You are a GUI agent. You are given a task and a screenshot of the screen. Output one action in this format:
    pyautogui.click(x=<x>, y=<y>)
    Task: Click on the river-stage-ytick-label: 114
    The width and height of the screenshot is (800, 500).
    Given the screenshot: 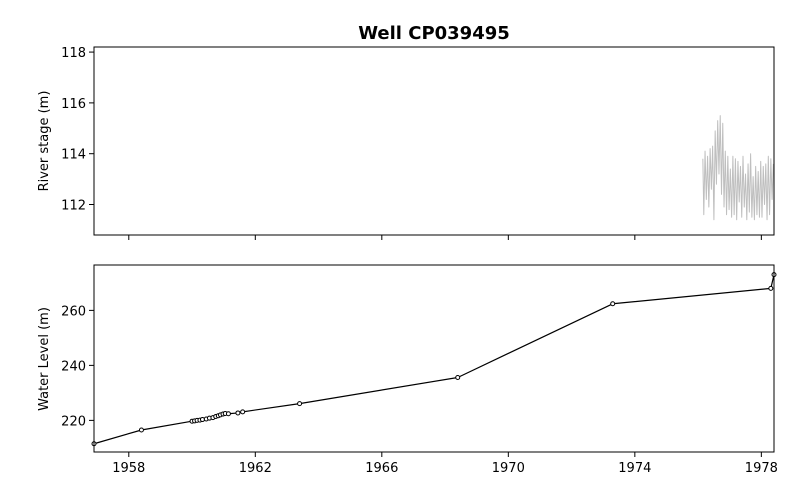 What is the action you would take?
    pyautogui.click(x=73, y=155)
    